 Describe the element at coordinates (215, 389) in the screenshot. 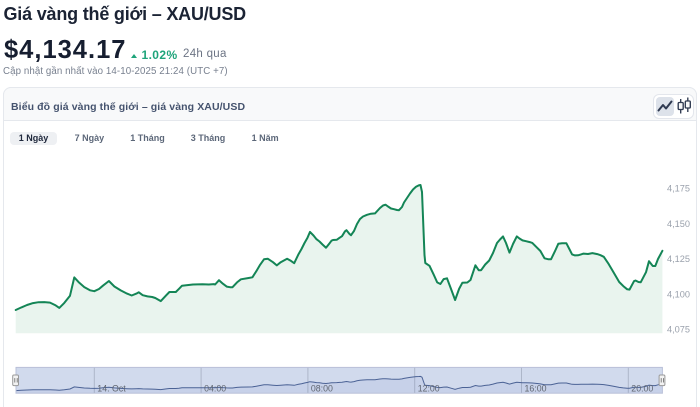

I see `svg-text: 04:00` at that location.